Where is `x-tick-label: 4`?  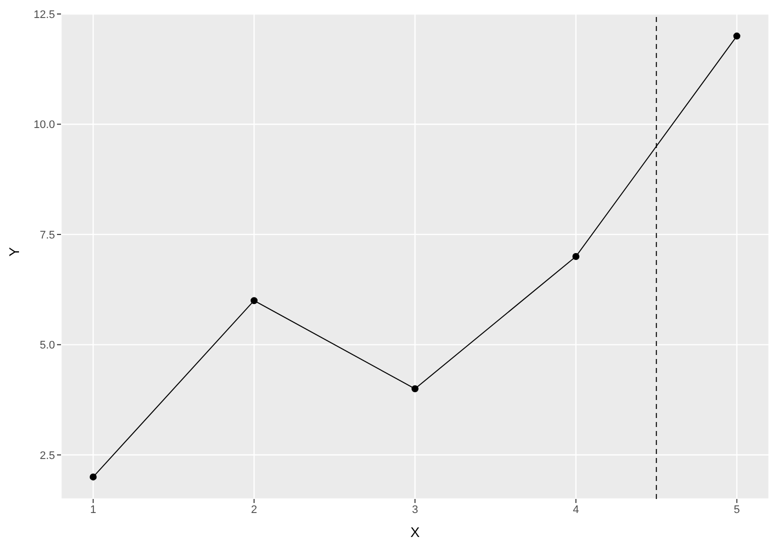 x-tick-label: 4 is located at coordinates (575, 510).